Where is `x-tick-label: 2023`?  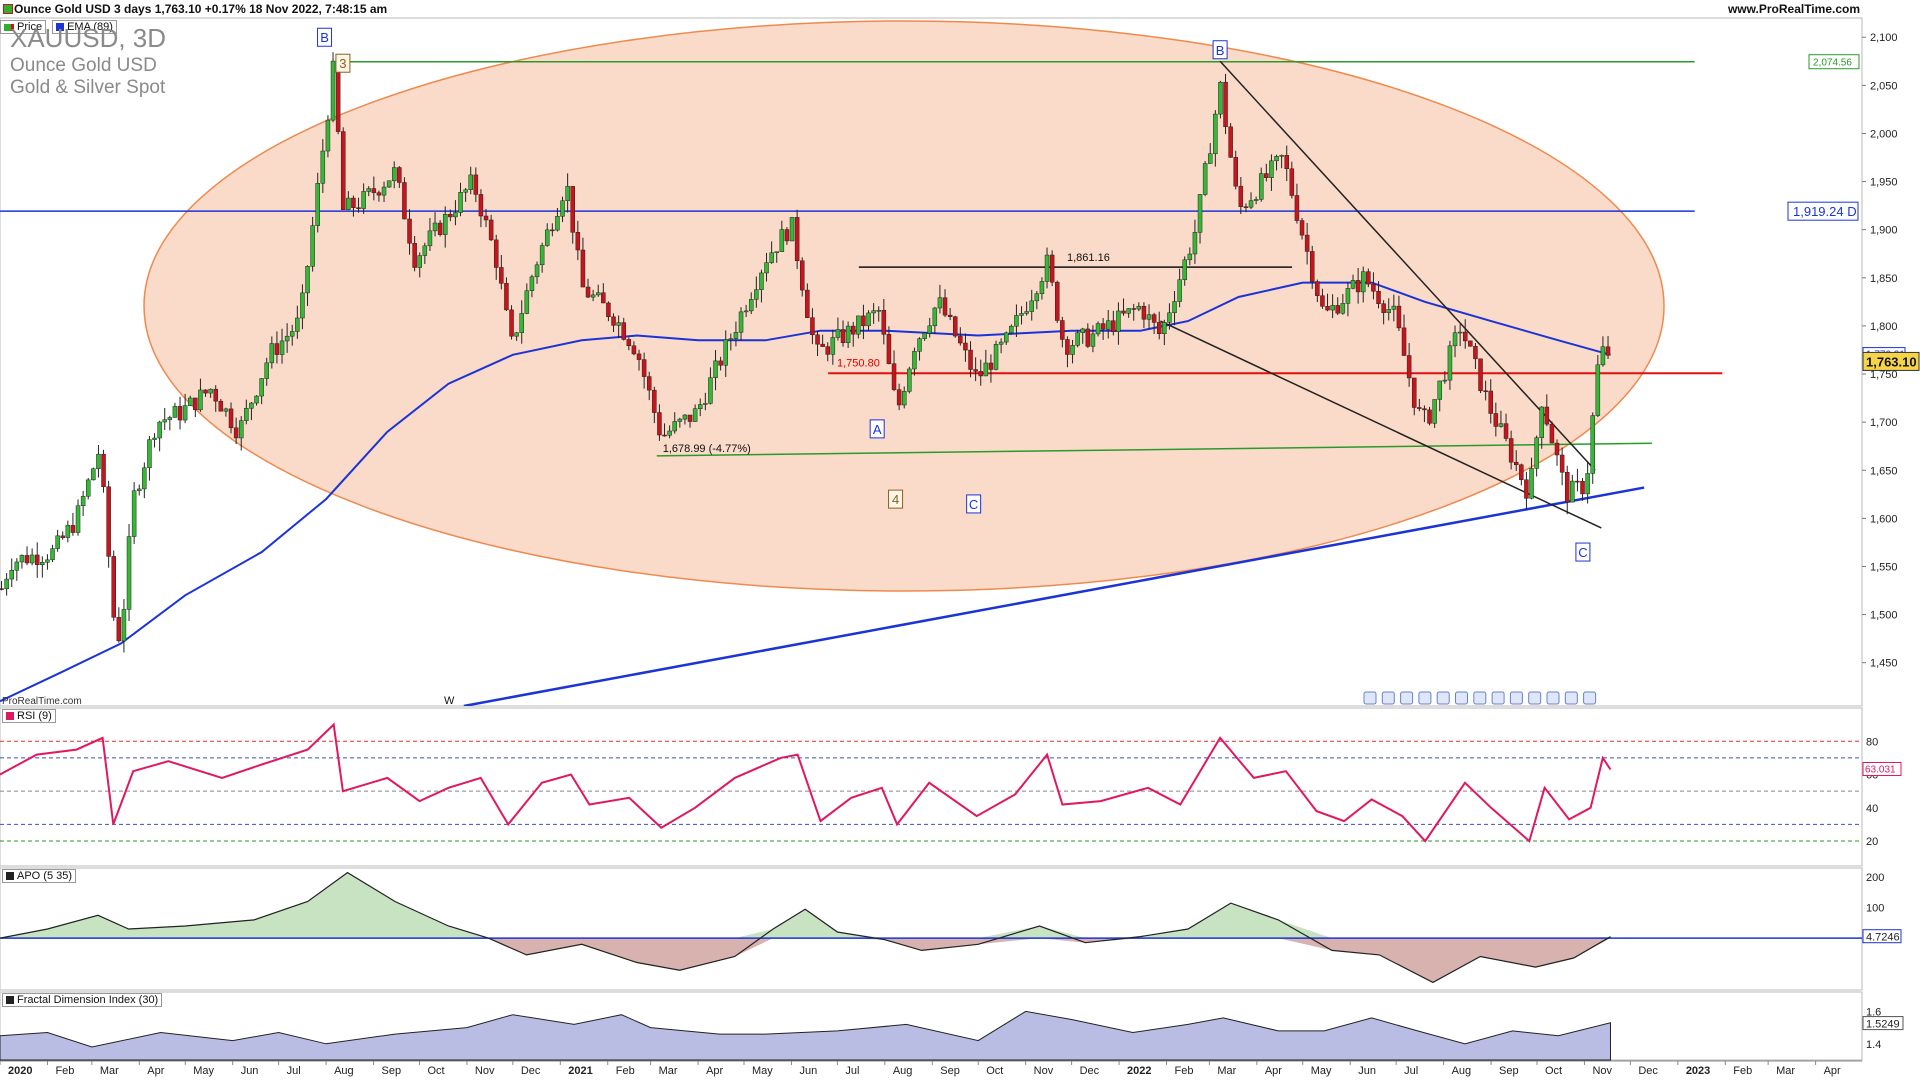 x-tick-label: 2023 is located at coordinates (1698, 1071).